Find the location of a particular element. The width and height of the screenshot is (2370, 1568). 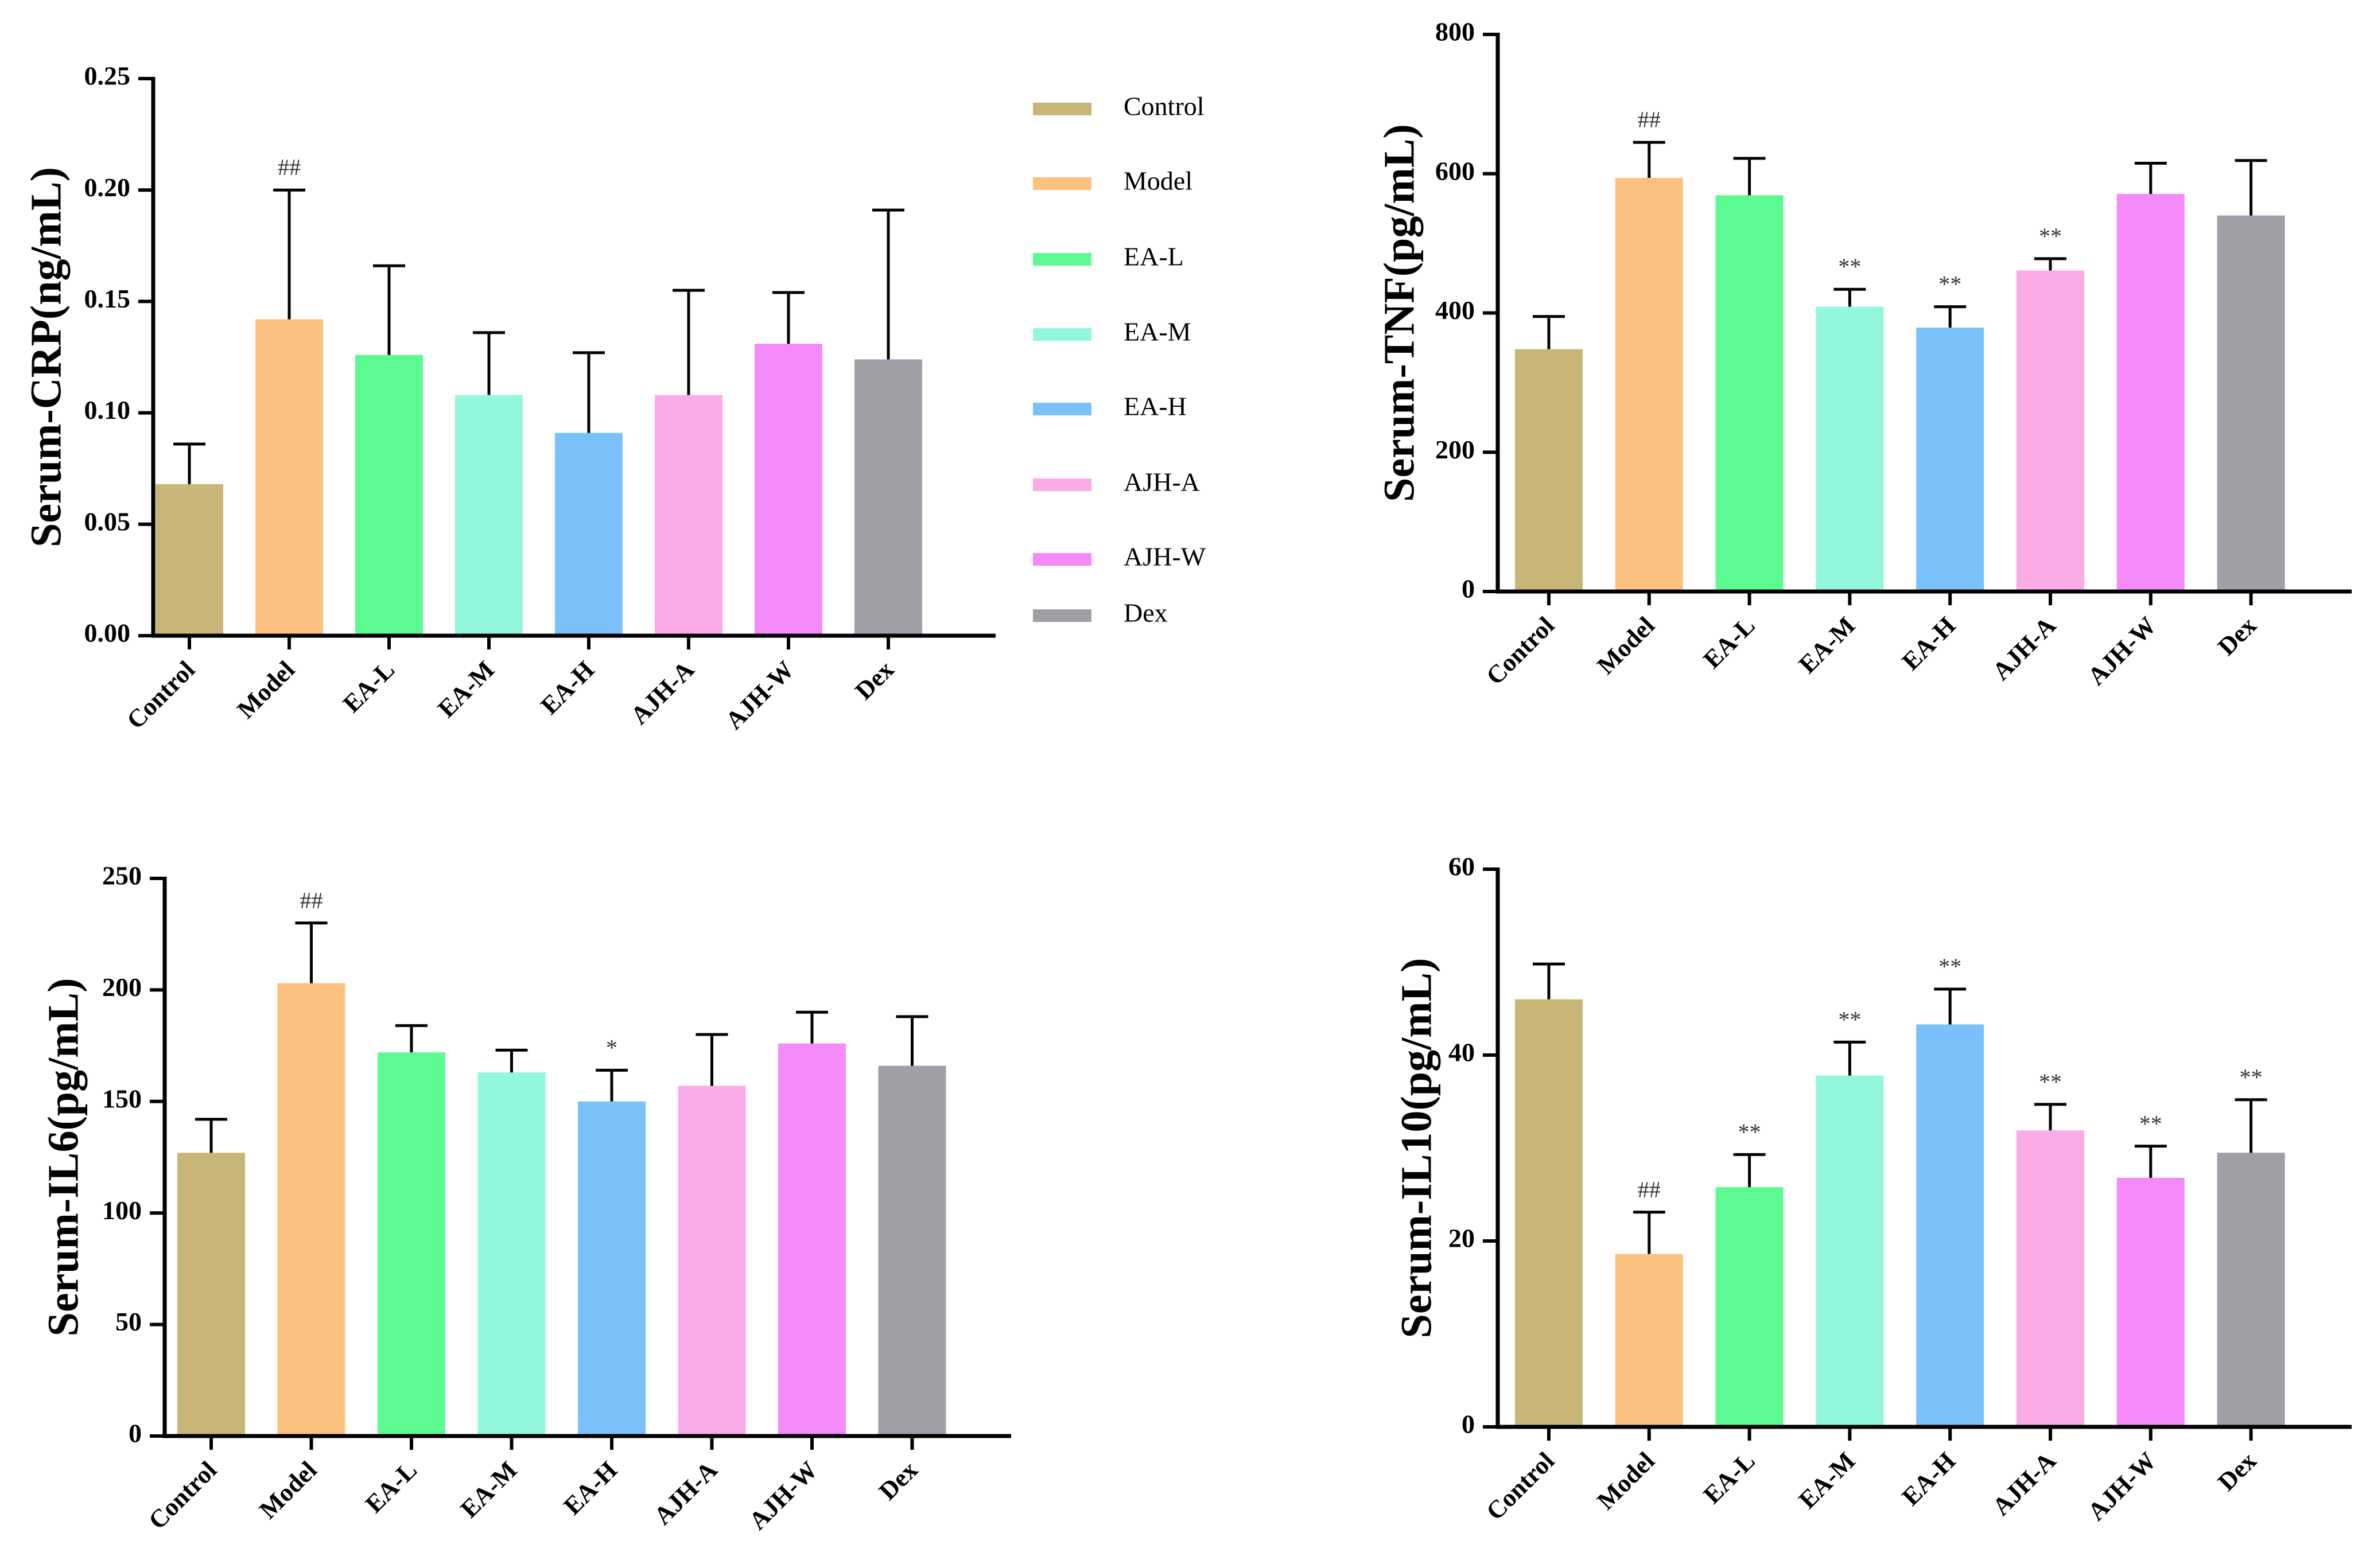

crp-y-tick-label: 0.15 is located at coordinates (107, 298).